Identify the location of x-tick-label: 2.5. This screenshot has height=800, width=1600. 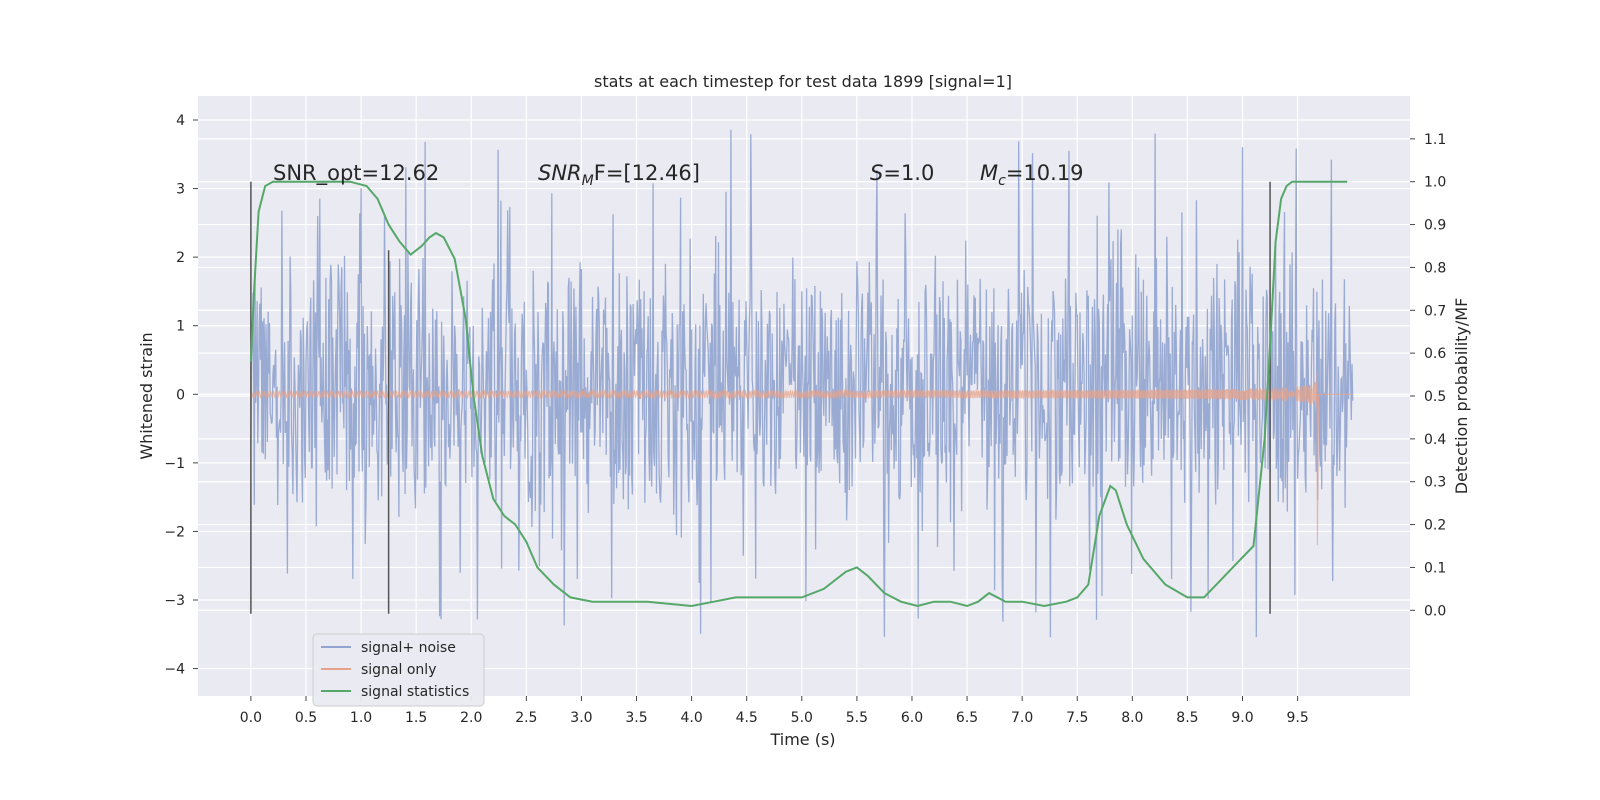
(526, 718).